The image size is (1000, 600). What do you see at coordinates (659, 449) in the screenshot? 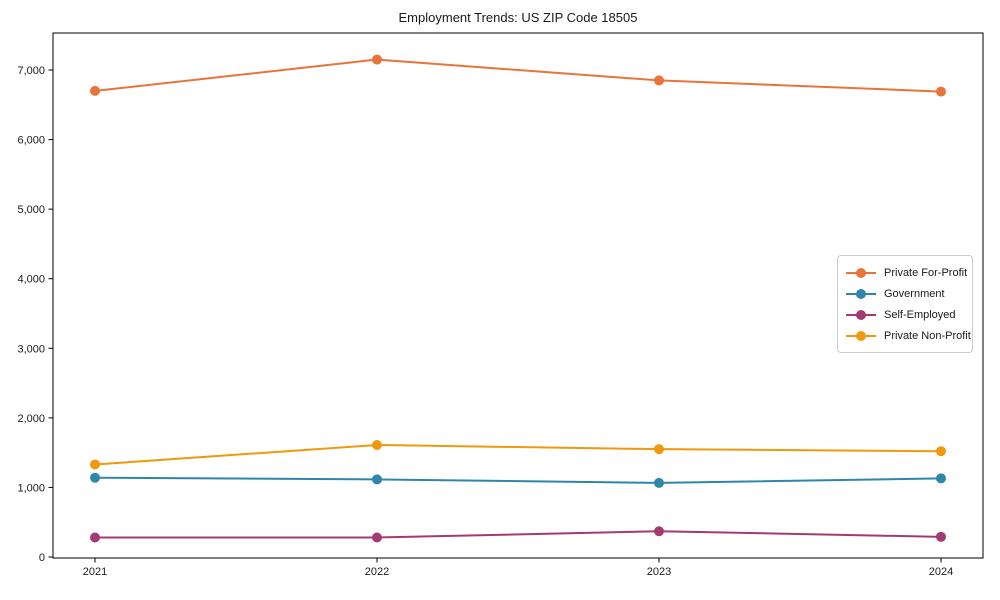
I see `data-point-private-non-profit-2023` at bounding box center [659, 449].